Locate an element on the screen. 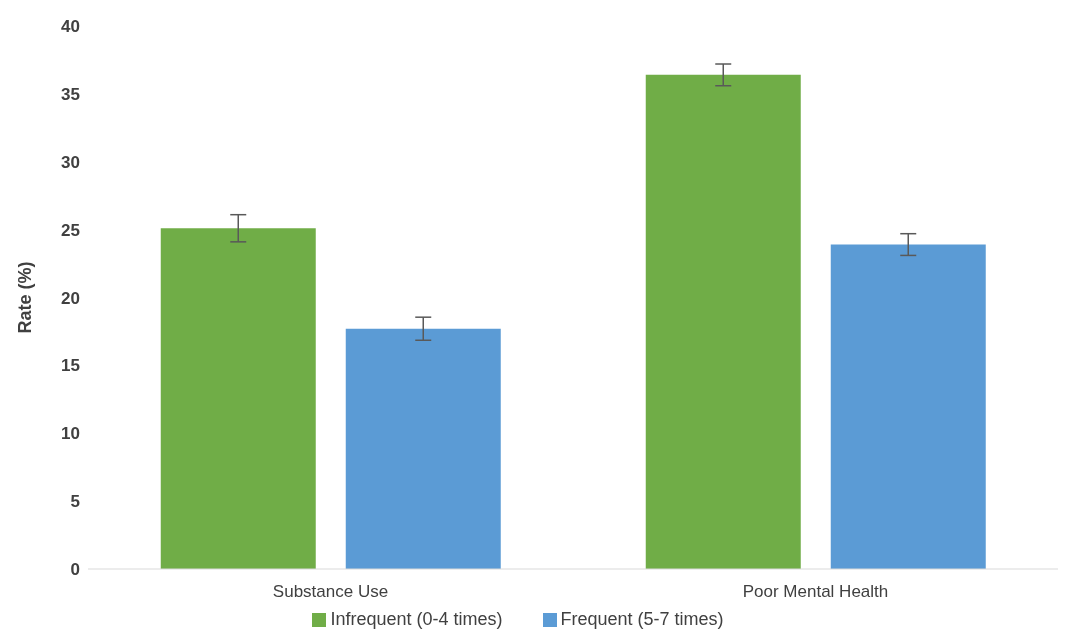  legend-label: Frequent (5-7 times) is located at coordinates (642, 619).